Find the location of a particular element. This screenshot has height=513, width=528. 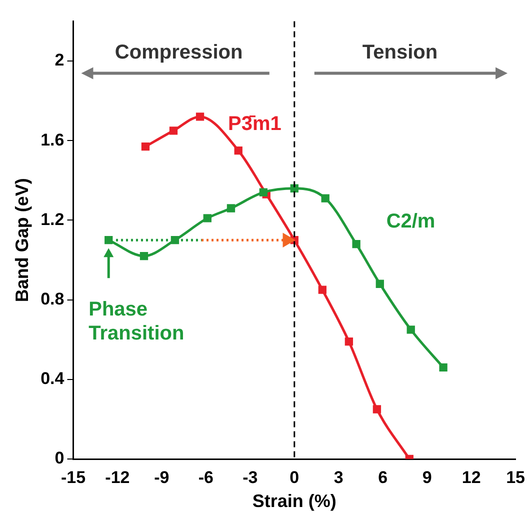

x-tick-label: 9 is located at coordinates (427, 477).